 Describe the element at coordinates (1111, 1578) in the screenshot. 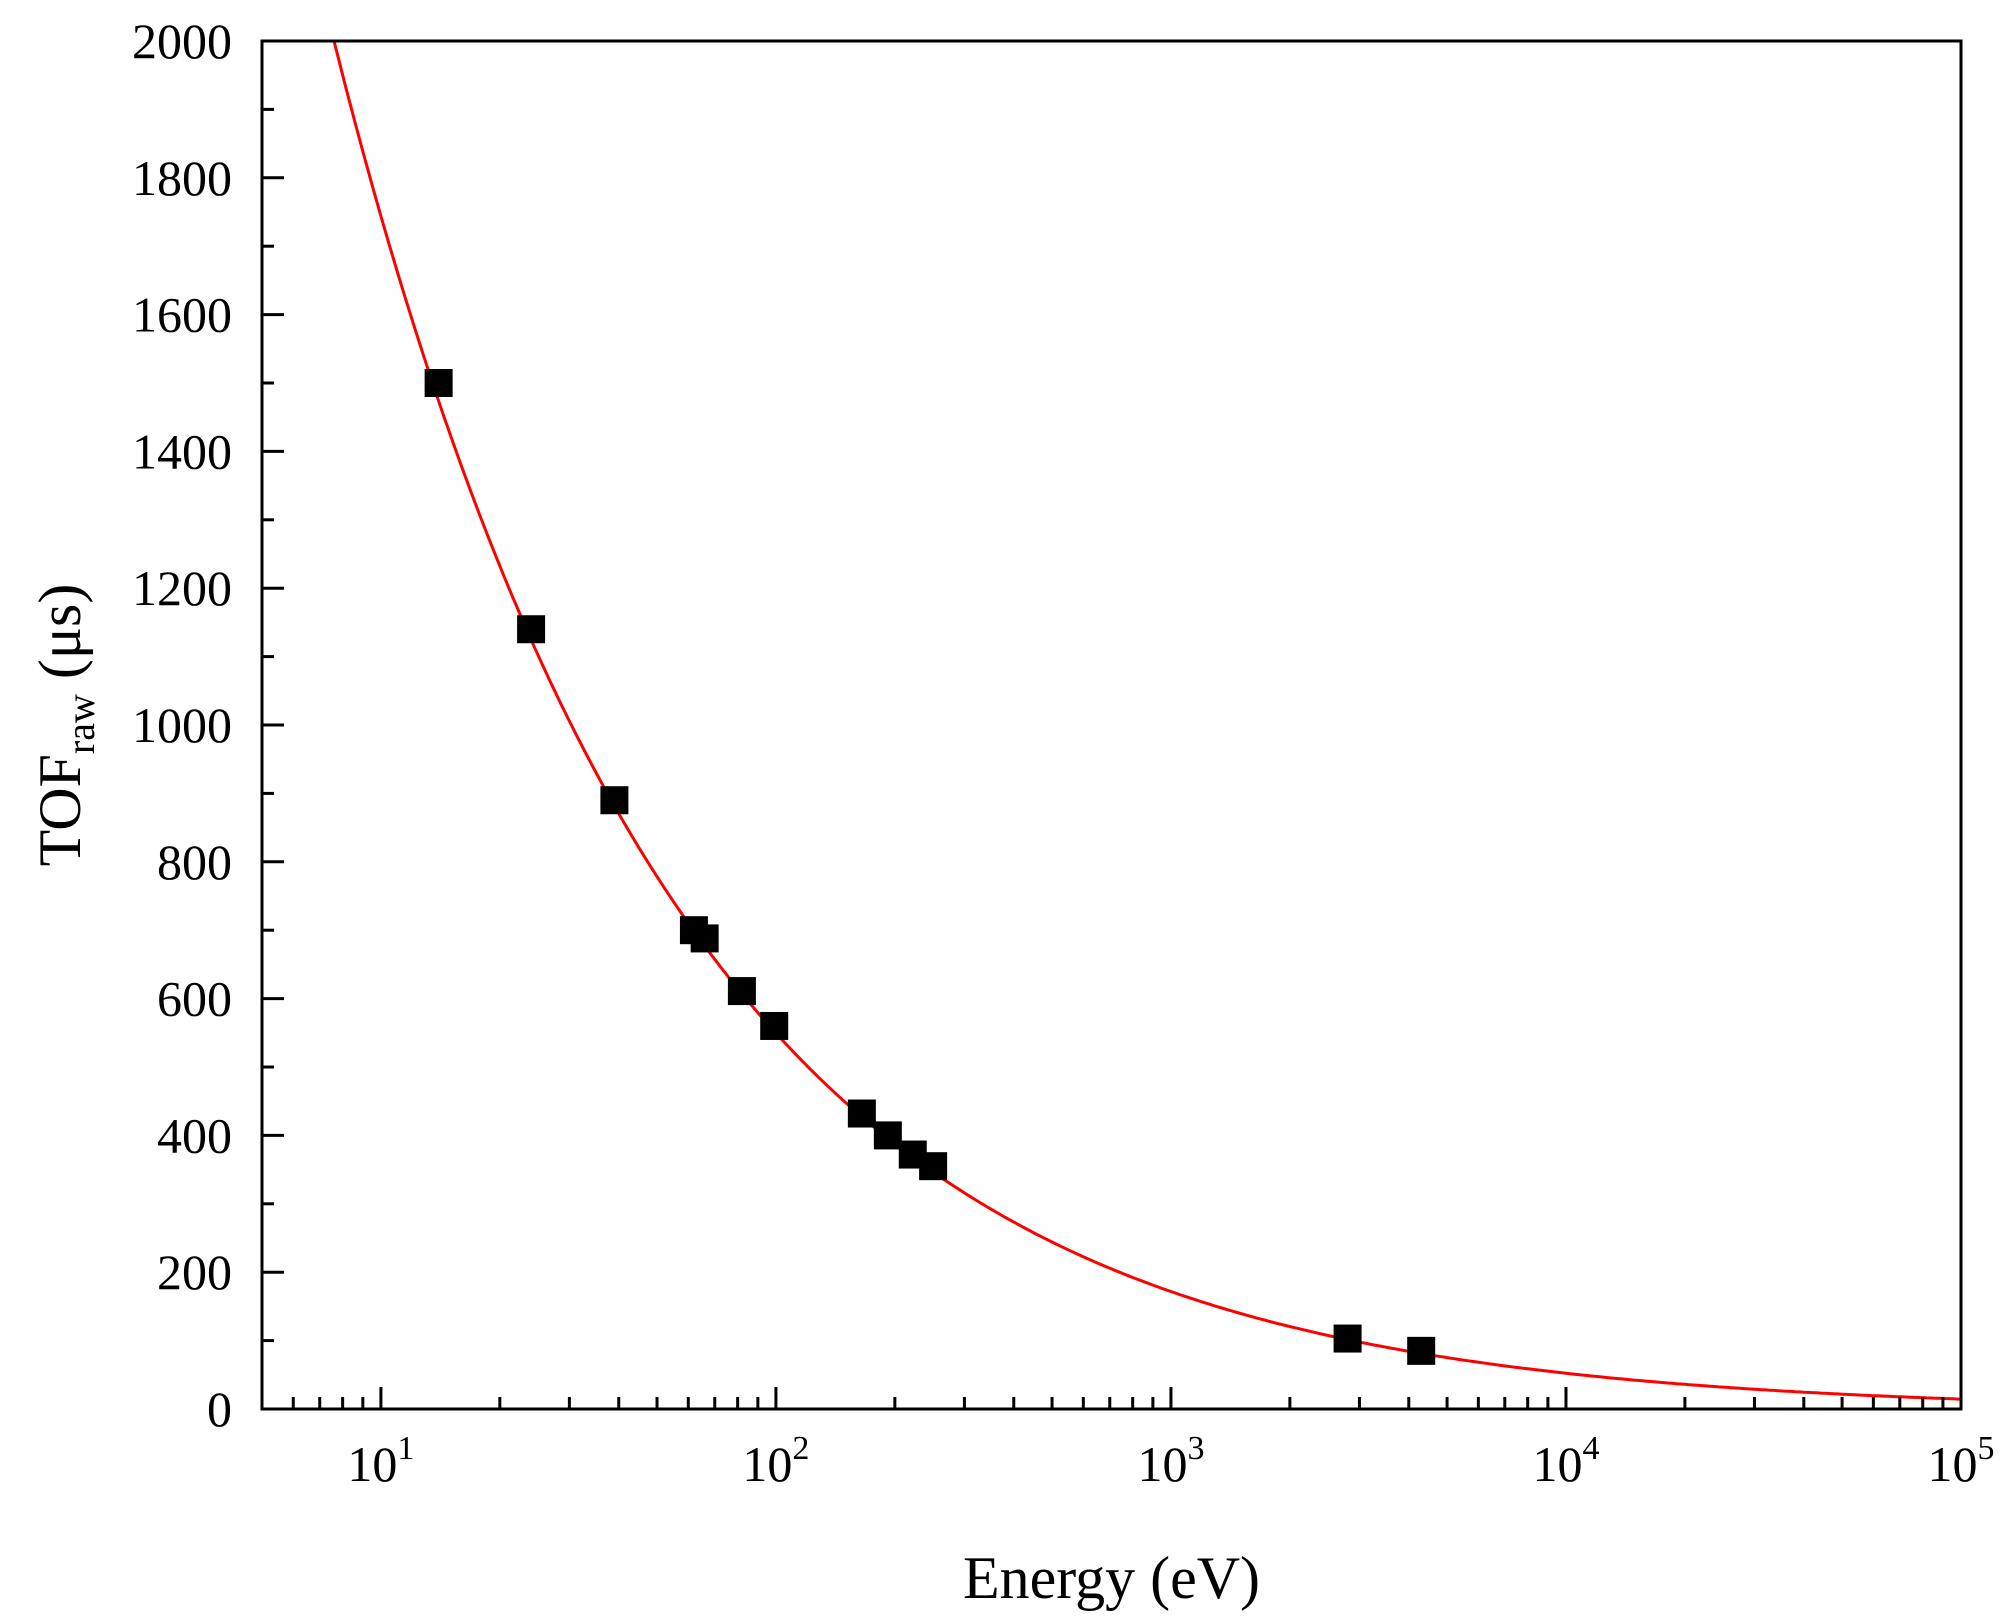

I see `x-axis-title: Energy (eV)` at that location.